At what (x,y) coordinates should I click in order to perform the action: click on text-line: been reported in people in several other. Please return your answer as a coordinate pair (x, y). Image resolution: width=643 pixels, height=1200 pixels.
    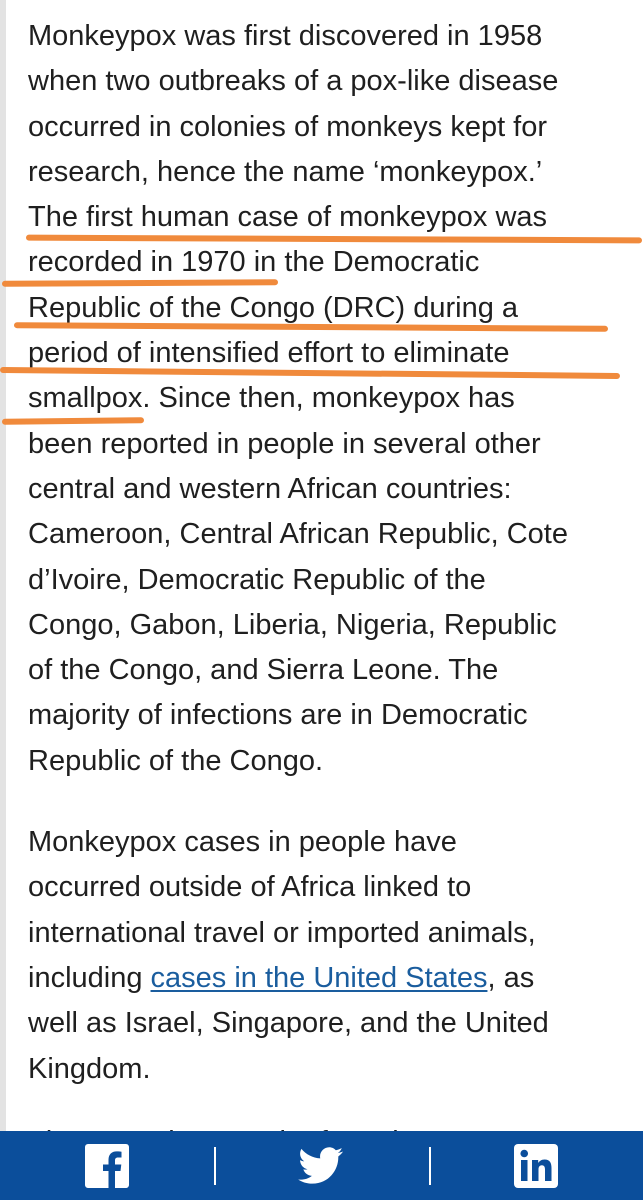
    Looking at the image, I should click on (284, 443).